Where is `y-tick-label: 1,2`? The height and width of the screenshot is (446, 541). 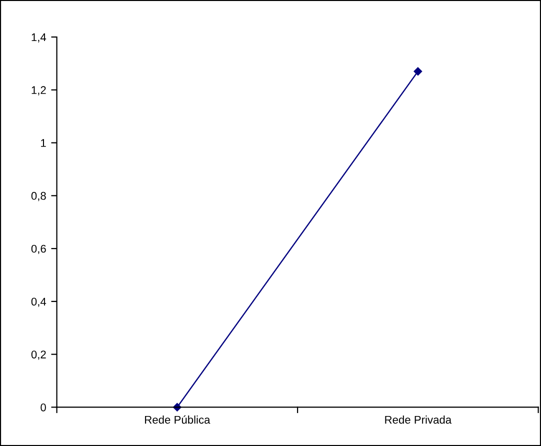
y-tick-label: 1,2 is located at coordinates (39, 91).